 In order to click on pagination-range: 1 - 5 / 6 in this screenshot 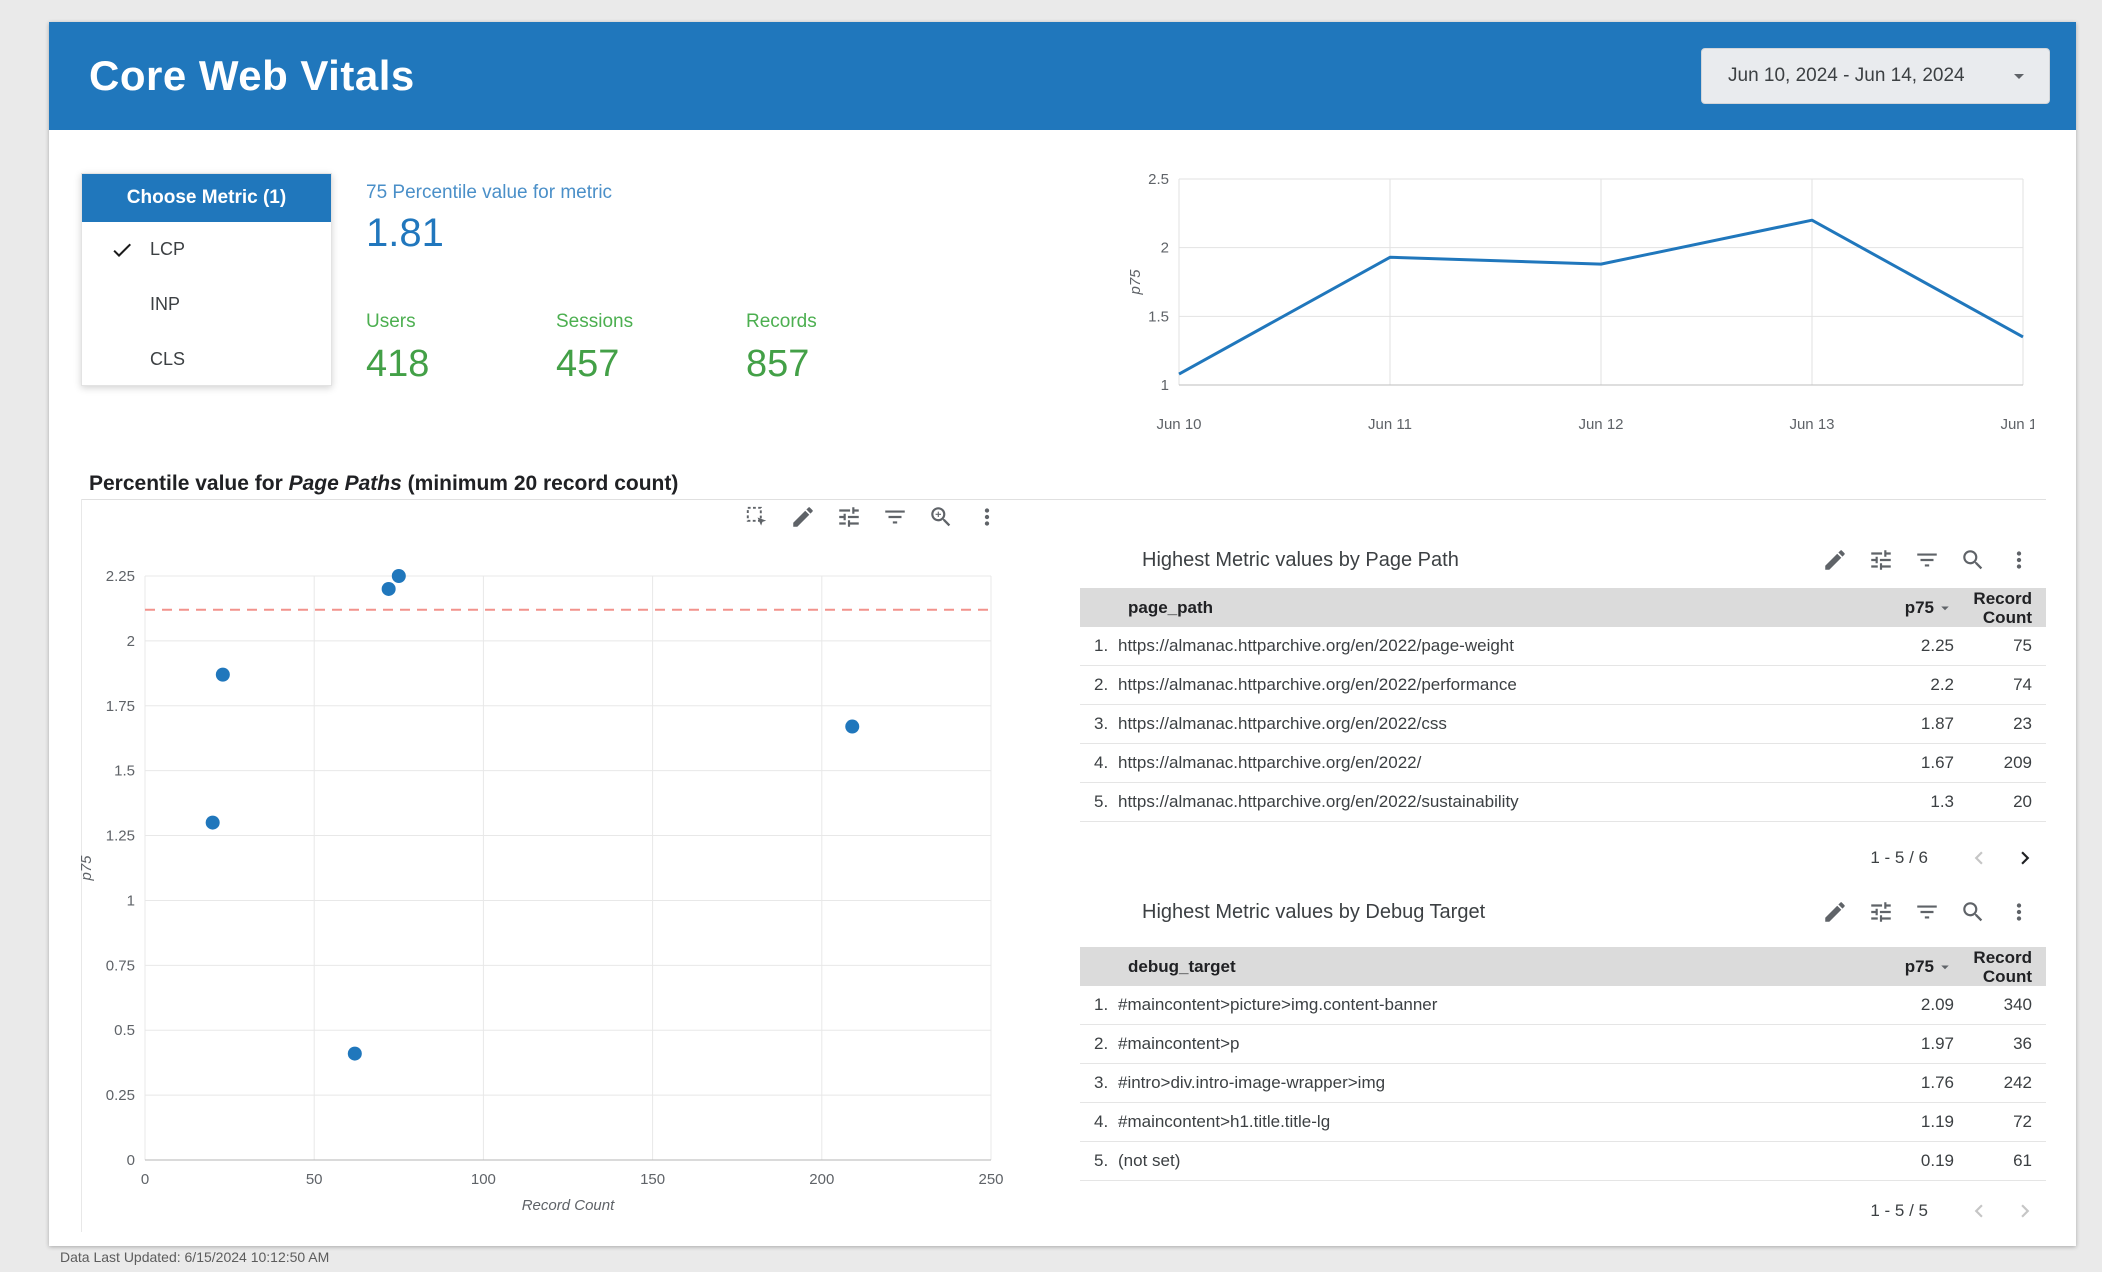, I will do `click(1899, 857)`.